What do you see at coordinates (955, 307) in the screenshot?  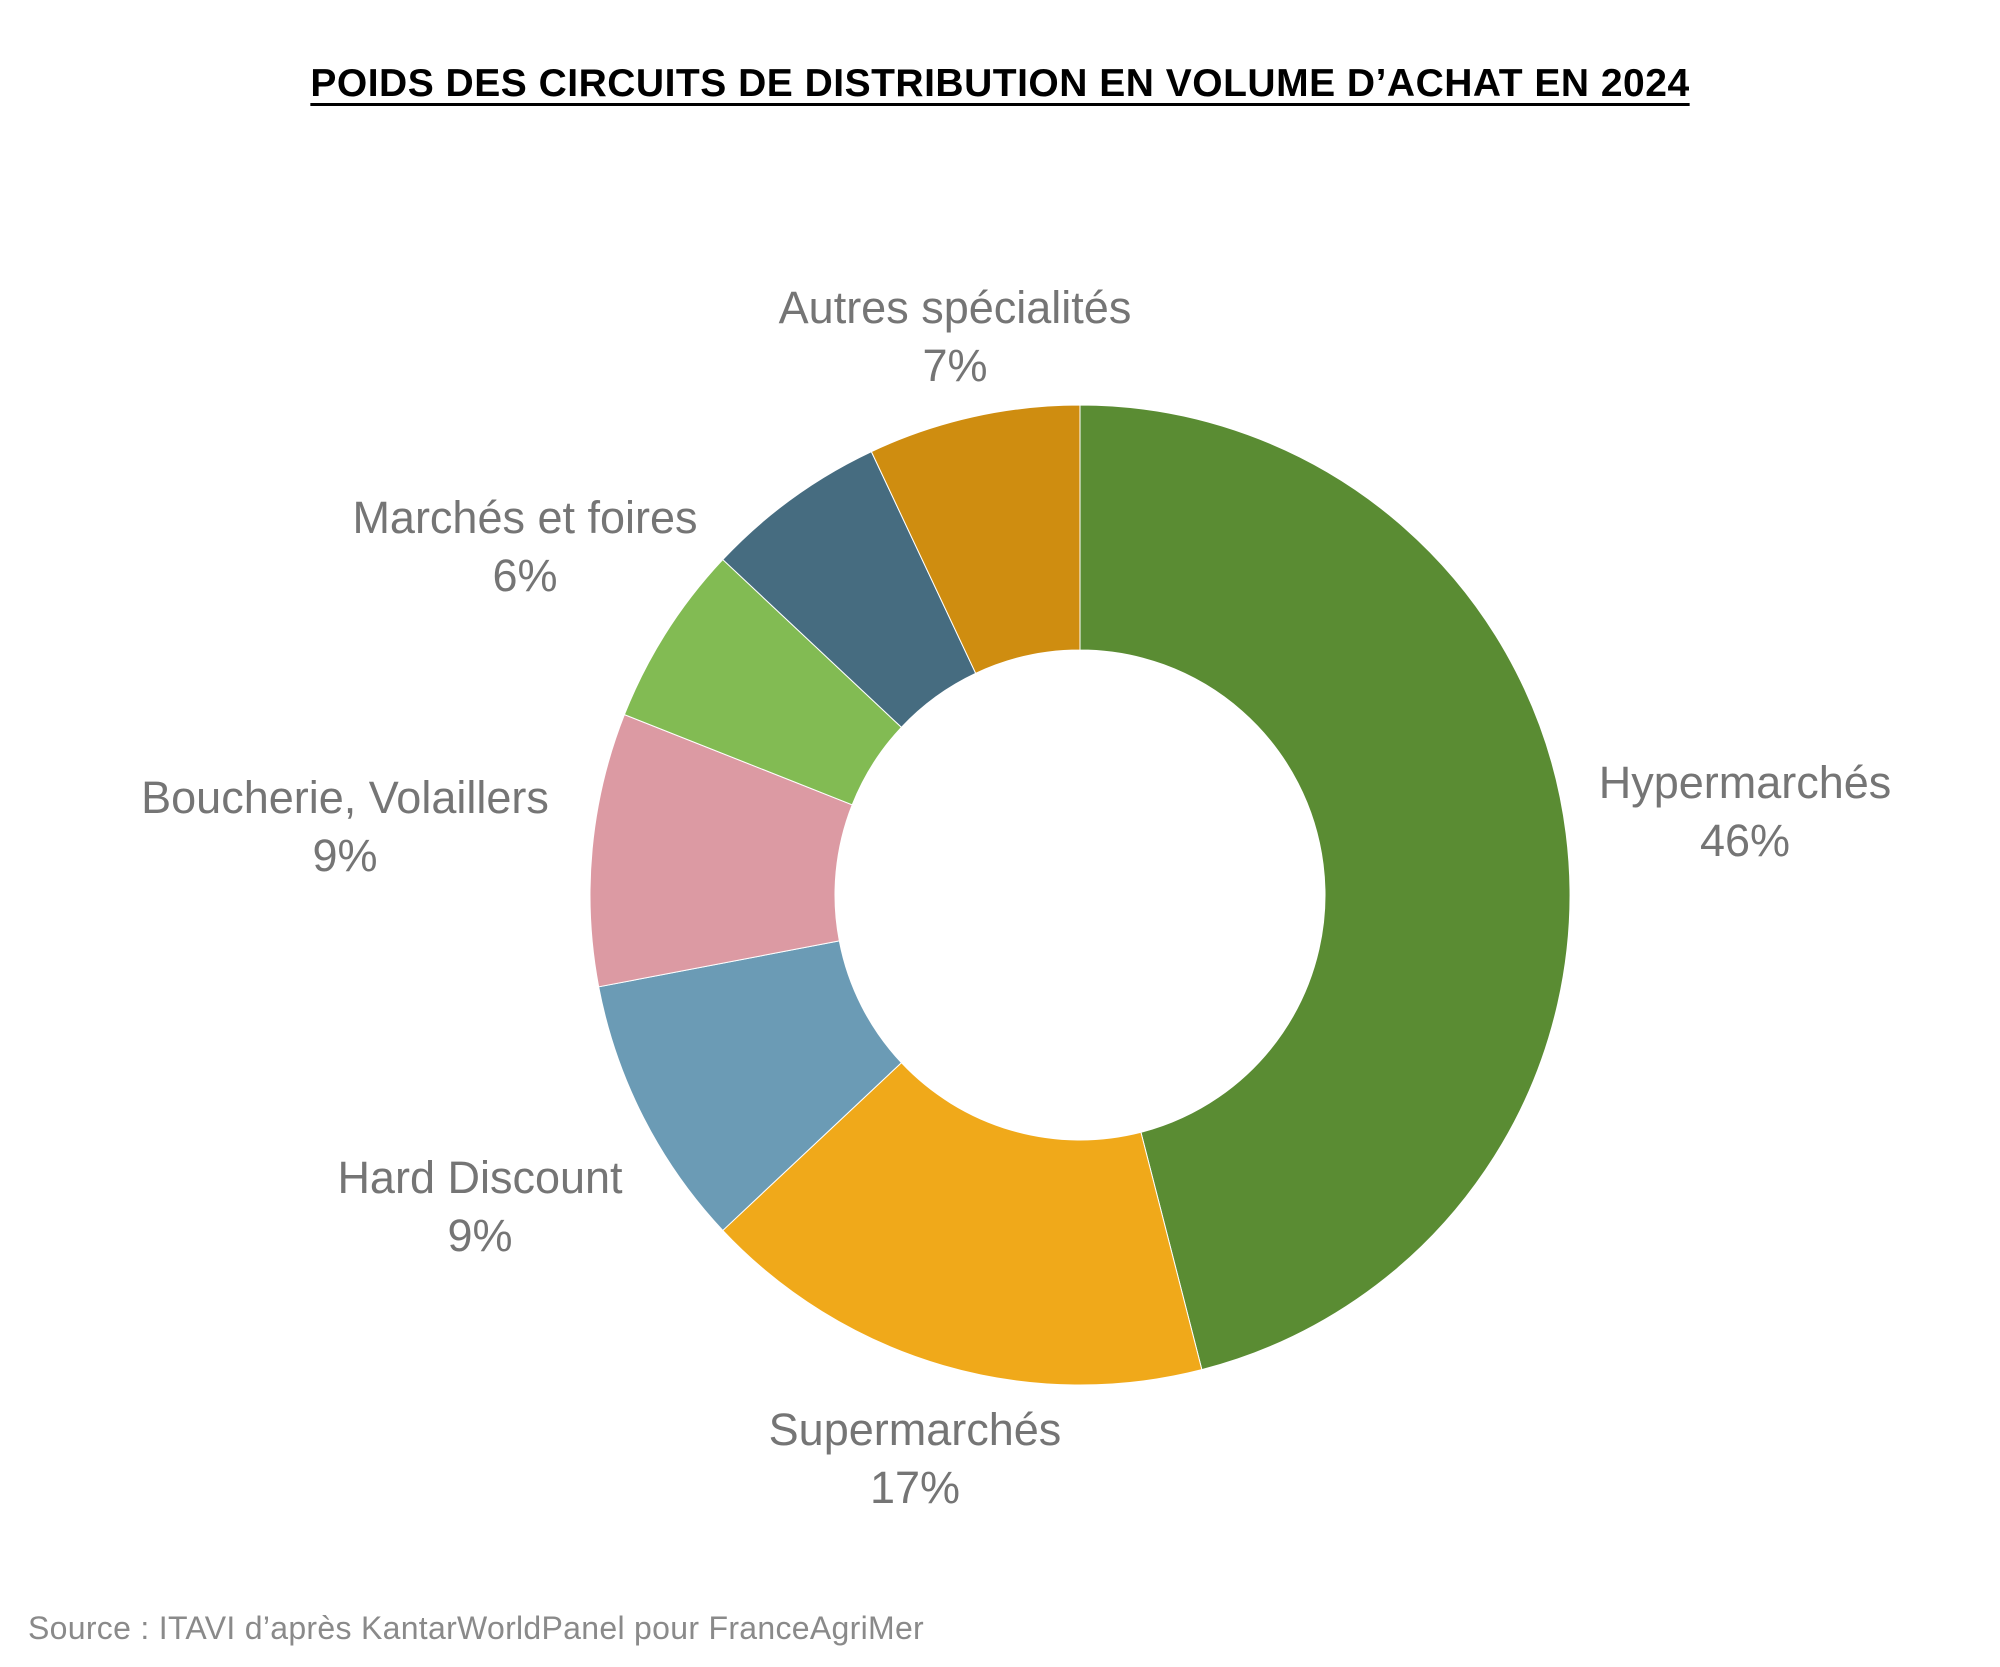 I see `slice-label-name: Autres spécialités` at bounding box center [955, 307].